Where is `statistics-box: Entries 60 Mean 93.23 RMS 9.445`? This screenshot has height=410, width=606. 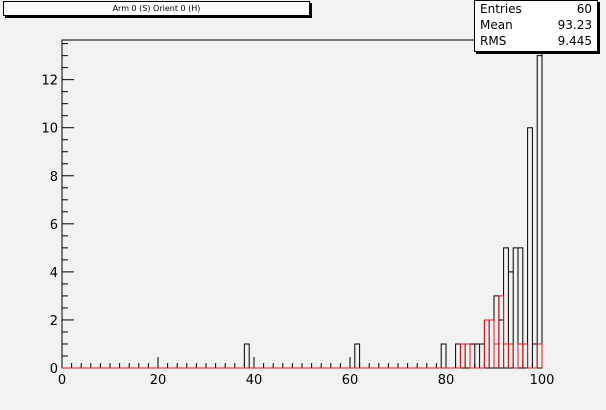 statistics-box: Entries 60 Mean 93.23 RMS 9.445 is located at coordinates (536, 26).